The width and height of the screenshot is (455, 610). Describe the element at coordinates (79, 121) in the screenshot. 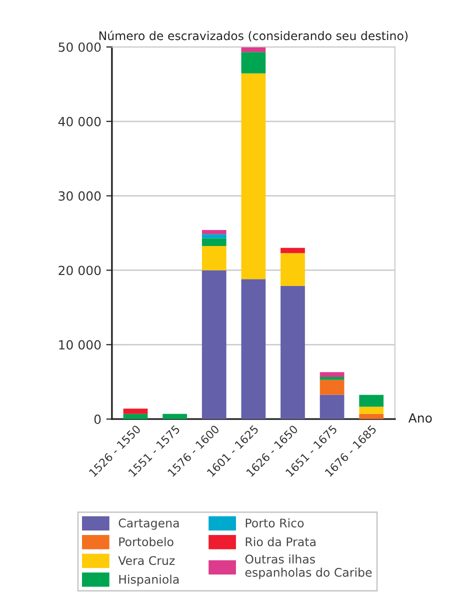

I see `y-tick-label: 40 000` at that location.